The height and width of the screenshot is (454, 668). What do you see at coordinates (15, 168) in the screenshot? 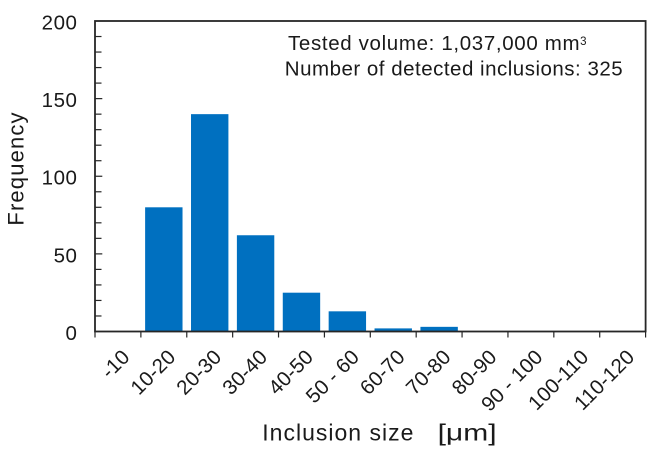
I see `svg-text: Frequency` at bounding box center [15, 168].